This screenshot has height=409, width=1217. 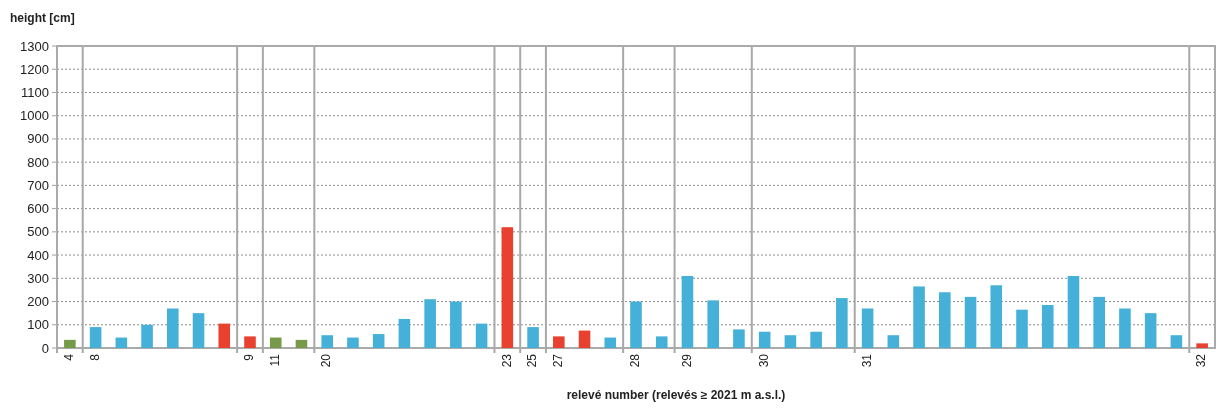 What do you see at coordinates (38, 325) in the screenshot?
I see `y-tick-label: 100` at bounding box center [38, 325].